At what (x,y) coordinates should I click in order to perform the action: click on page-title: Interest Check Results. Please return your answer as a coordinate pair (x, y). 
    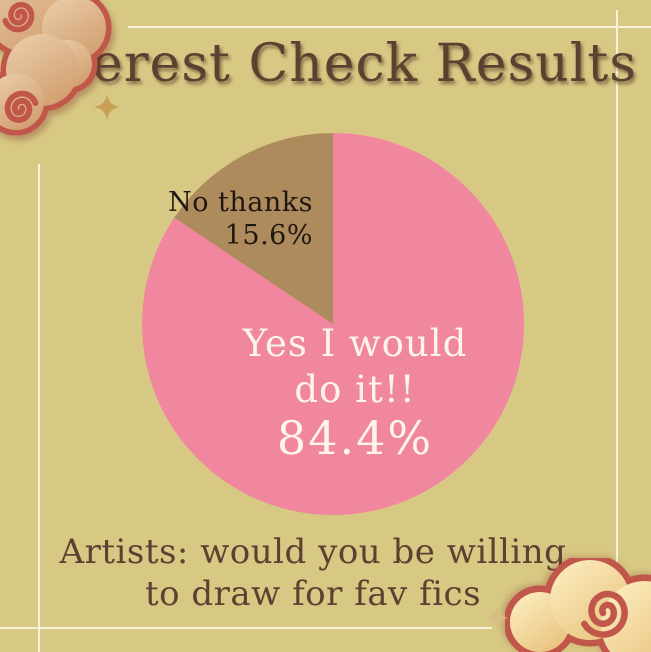
    Looking at the image, I should click on (325, 64).